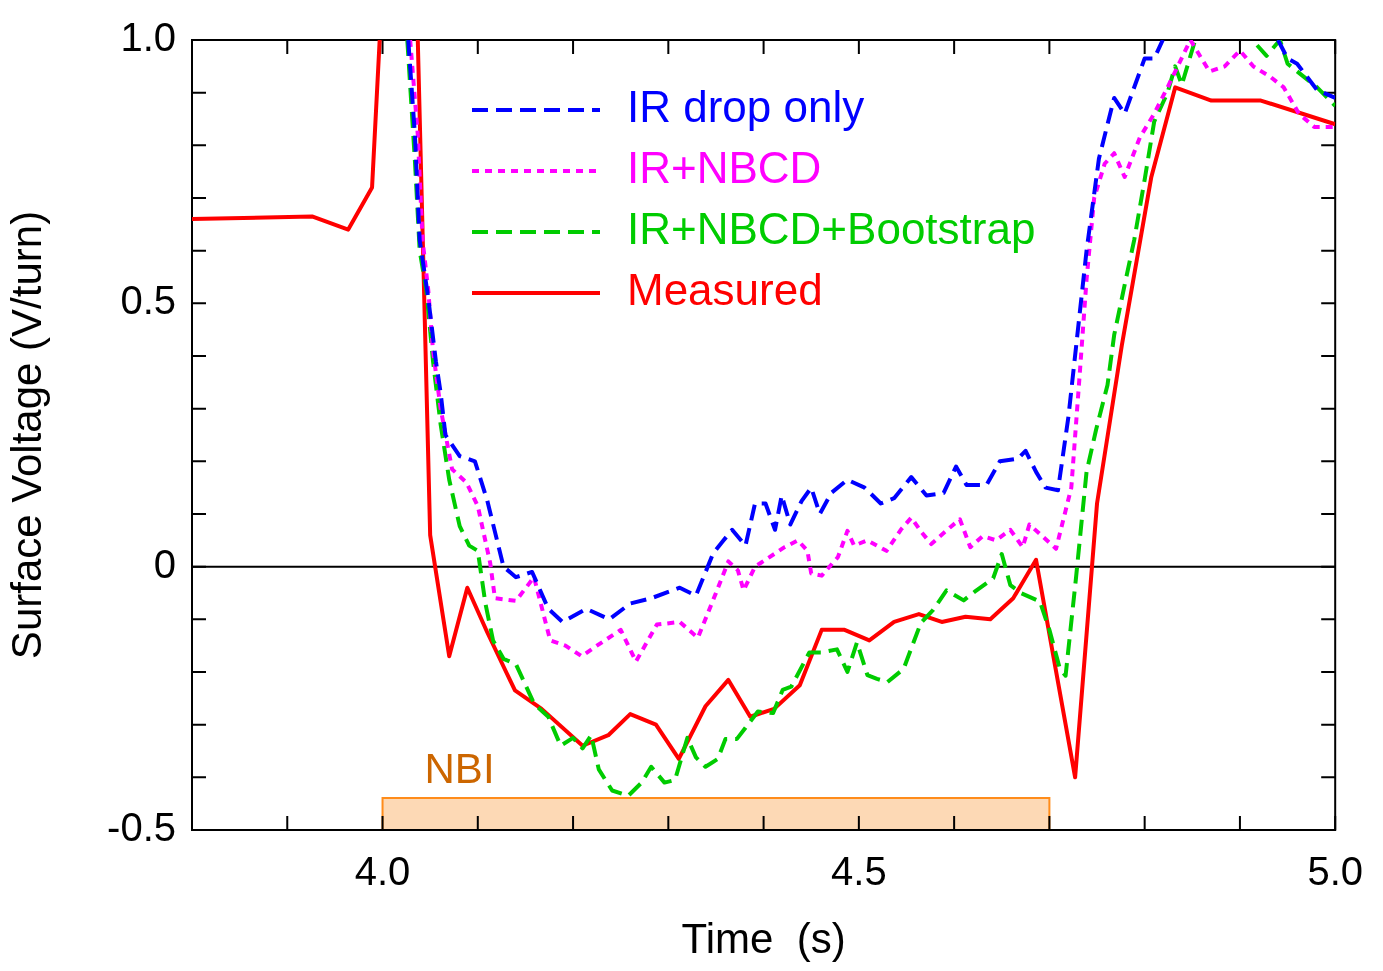 This screenshot has width=1383, height=971. What do you see at coordinates (725, 290) in the screenshot?
I see `legend-label: Measured` at bounding box center [725, 290].